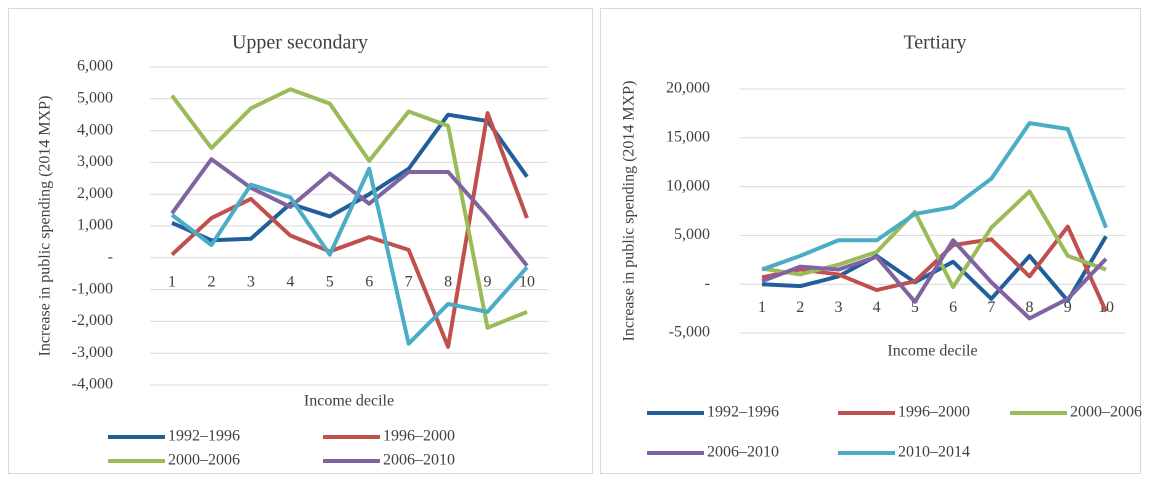  Describe the element at coordinates (300, 43) in the screenshot. I see `chart-title: Upper secondary` at that location.